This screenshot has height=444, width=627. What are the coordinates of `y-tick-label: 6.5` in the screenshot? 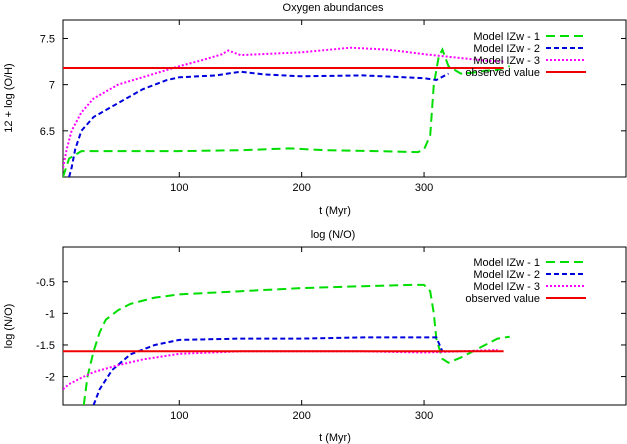 It's located at (47, 132).